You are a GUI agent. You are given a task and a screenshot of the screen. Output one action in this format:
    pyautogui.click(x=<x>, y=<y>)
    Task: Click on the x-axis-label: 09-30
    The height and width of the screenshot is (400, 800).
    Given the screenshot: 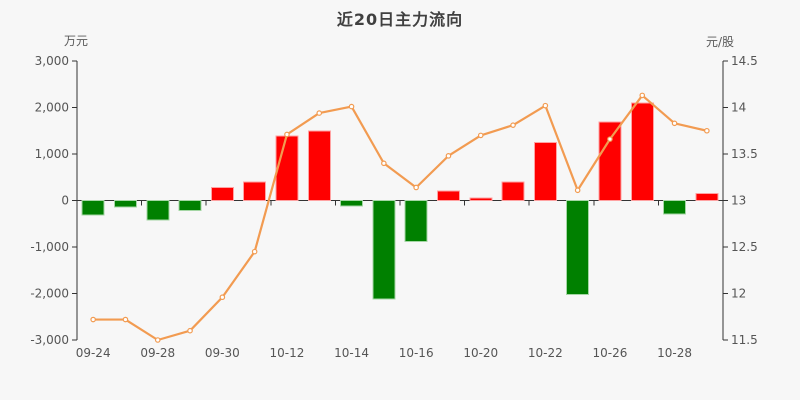 What is the action you would take?
    pyautogui.click(x=222, y=353)
    